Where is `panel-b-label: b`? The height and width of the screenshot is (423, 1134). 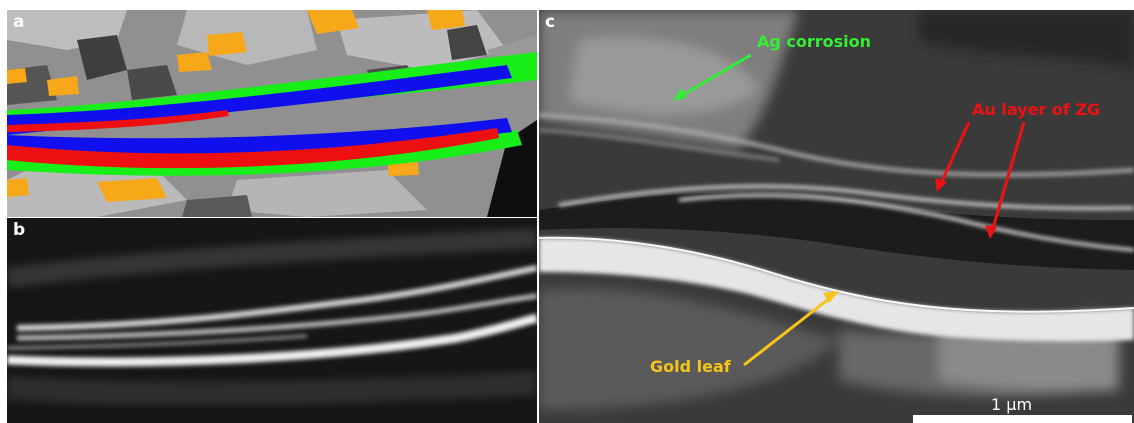
panel-b-label: b is located at coordinates (19, 230).